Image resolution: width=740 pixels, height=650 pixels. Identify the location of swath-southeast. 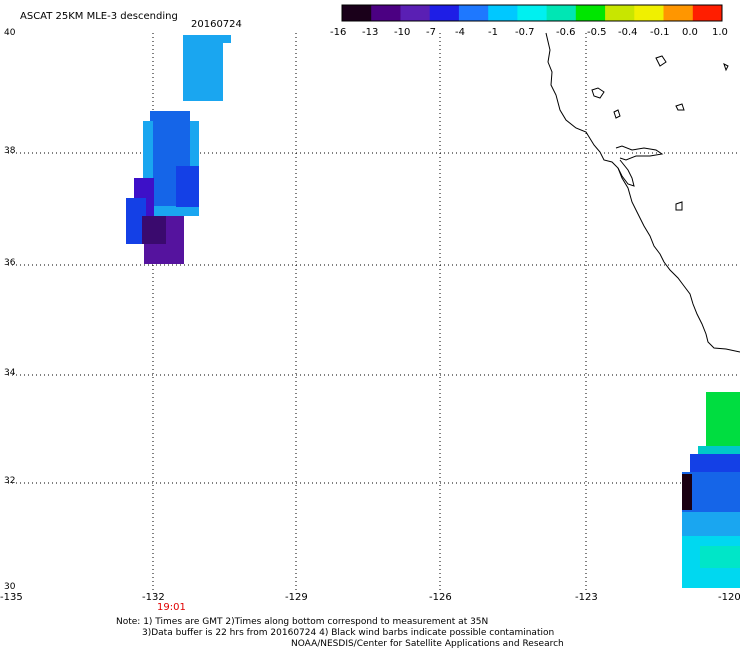
(711, 490).